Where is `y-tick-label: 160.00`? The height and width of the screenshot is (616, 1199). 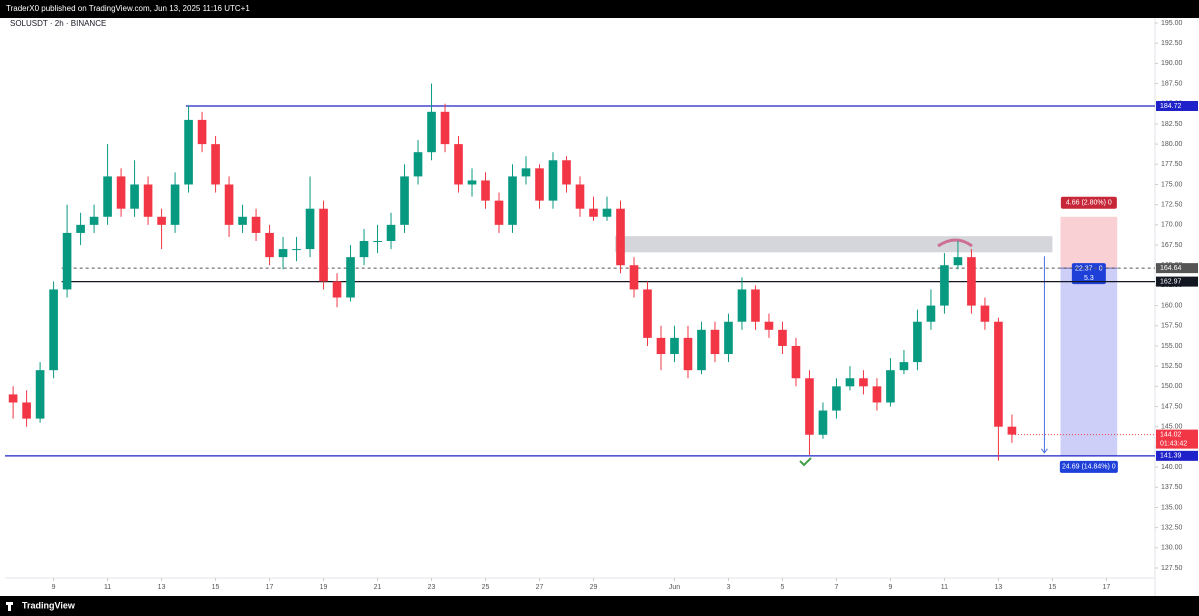 y-tick-label: 160.00 is located at coordinates (1172, 305).